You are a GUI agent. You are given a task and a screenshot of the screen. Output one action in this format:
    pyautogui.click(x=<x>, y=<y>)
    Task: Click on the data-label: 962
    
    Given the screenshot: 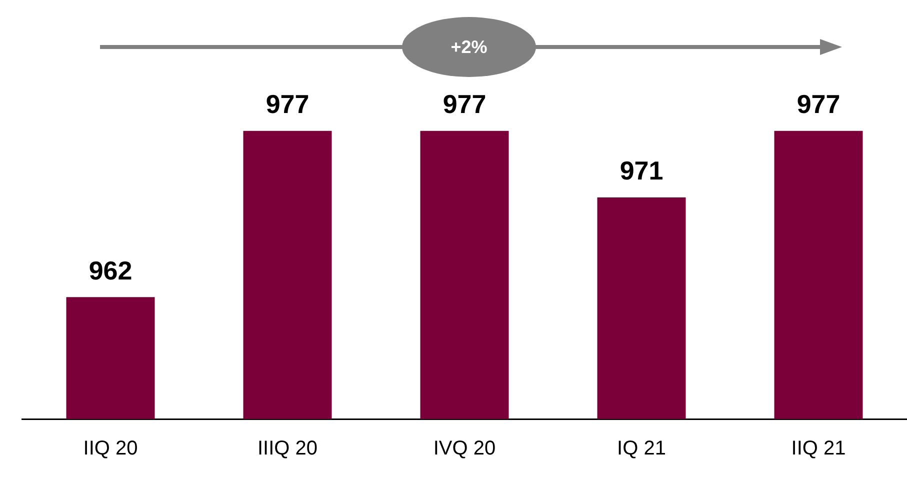 What is the action you would take?
    pyautogui.click(x=110, y=270)
    